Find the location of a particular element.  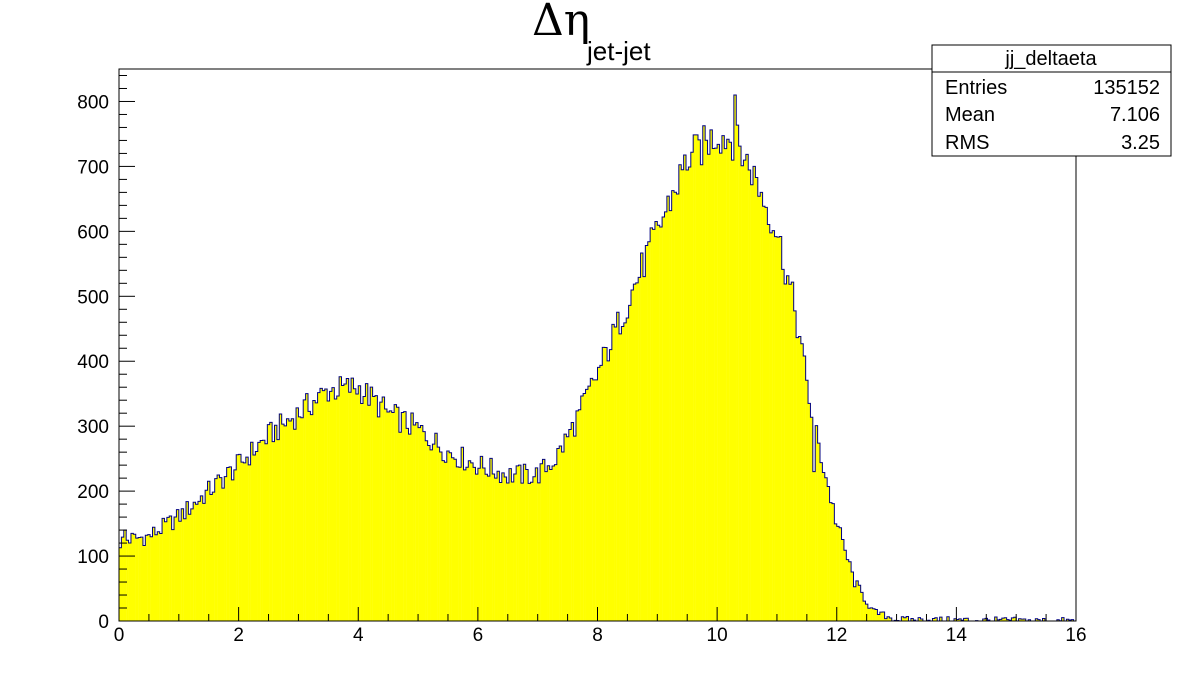

chart-title: Δη jet-jet is located at coordinates (591, 33).